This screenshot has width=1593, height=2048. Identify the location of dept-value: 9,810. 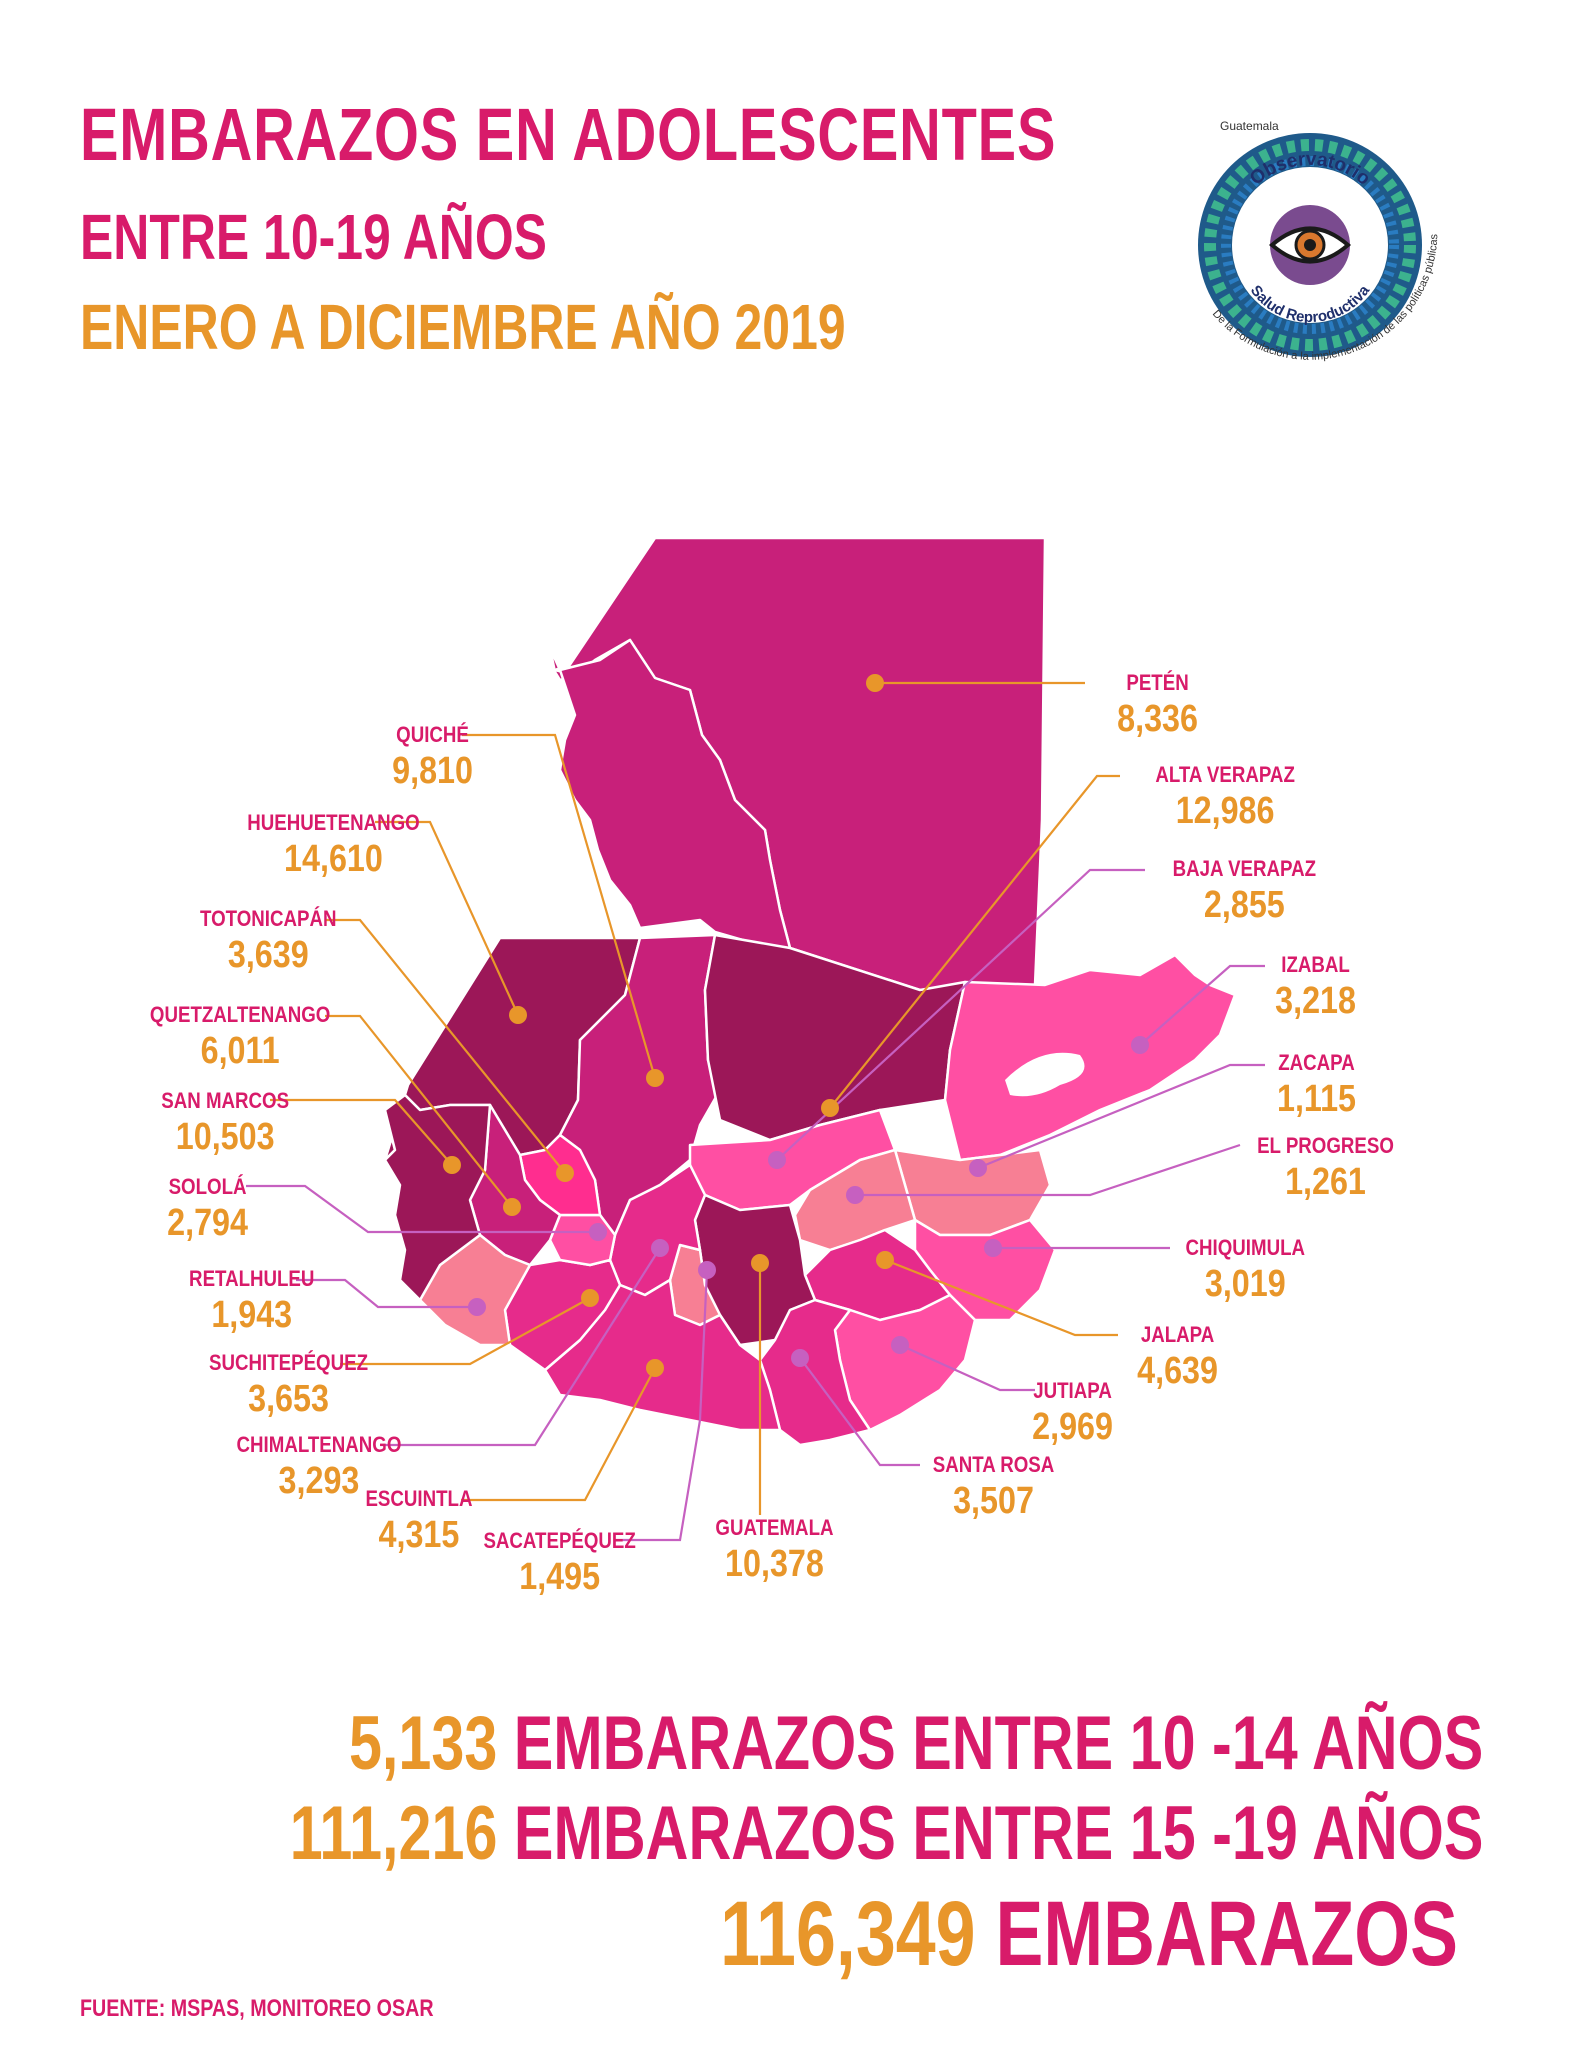
(432, 771).